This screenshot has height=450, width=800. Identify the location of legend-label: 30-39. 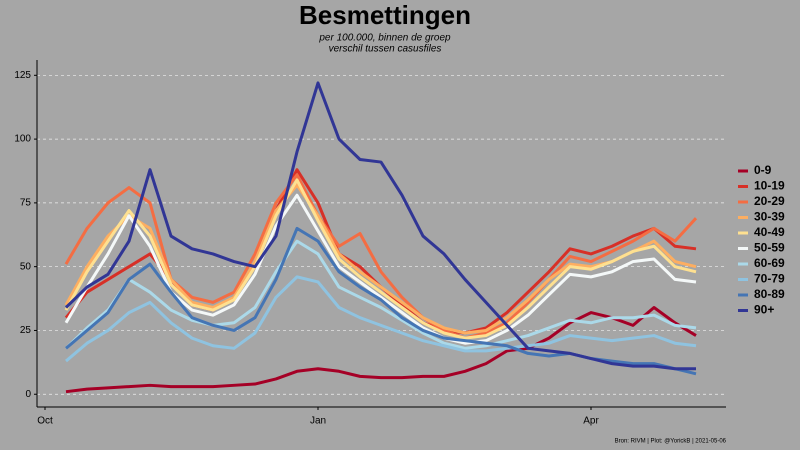
(769, 217).